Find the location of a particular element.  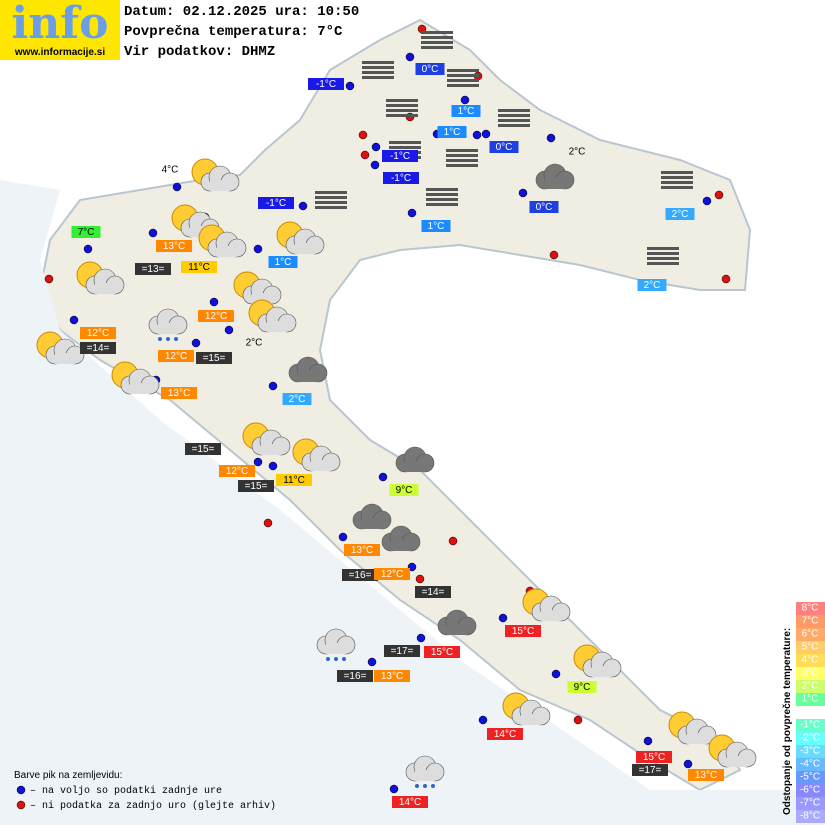

station-label: 9°C is located at coordinates (404, 490).